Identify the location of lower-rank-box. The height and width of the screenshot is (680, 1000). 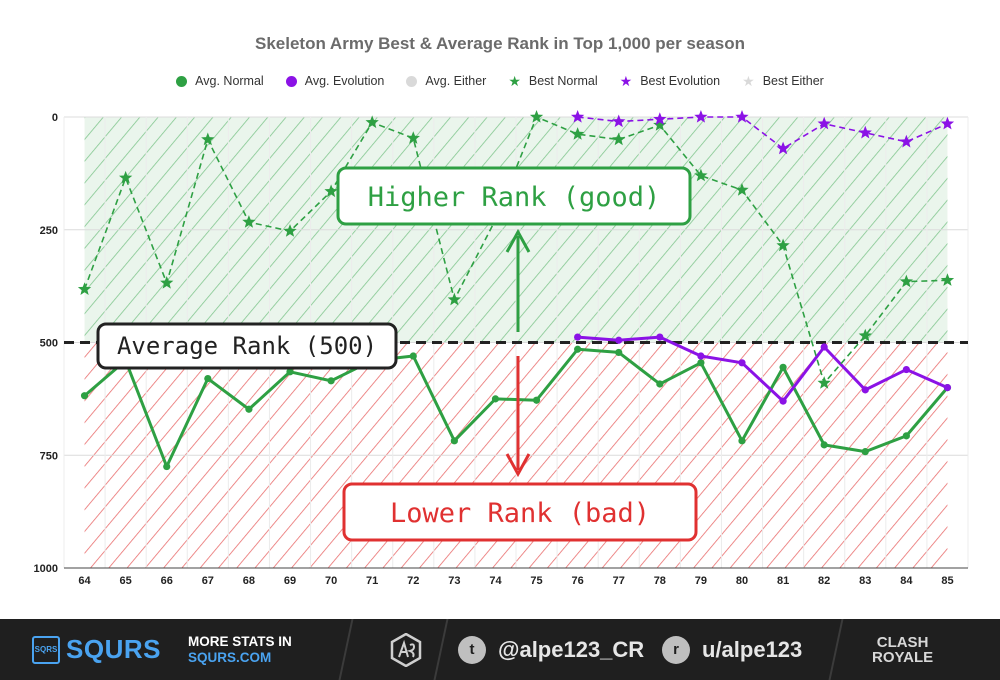
(520, 512).